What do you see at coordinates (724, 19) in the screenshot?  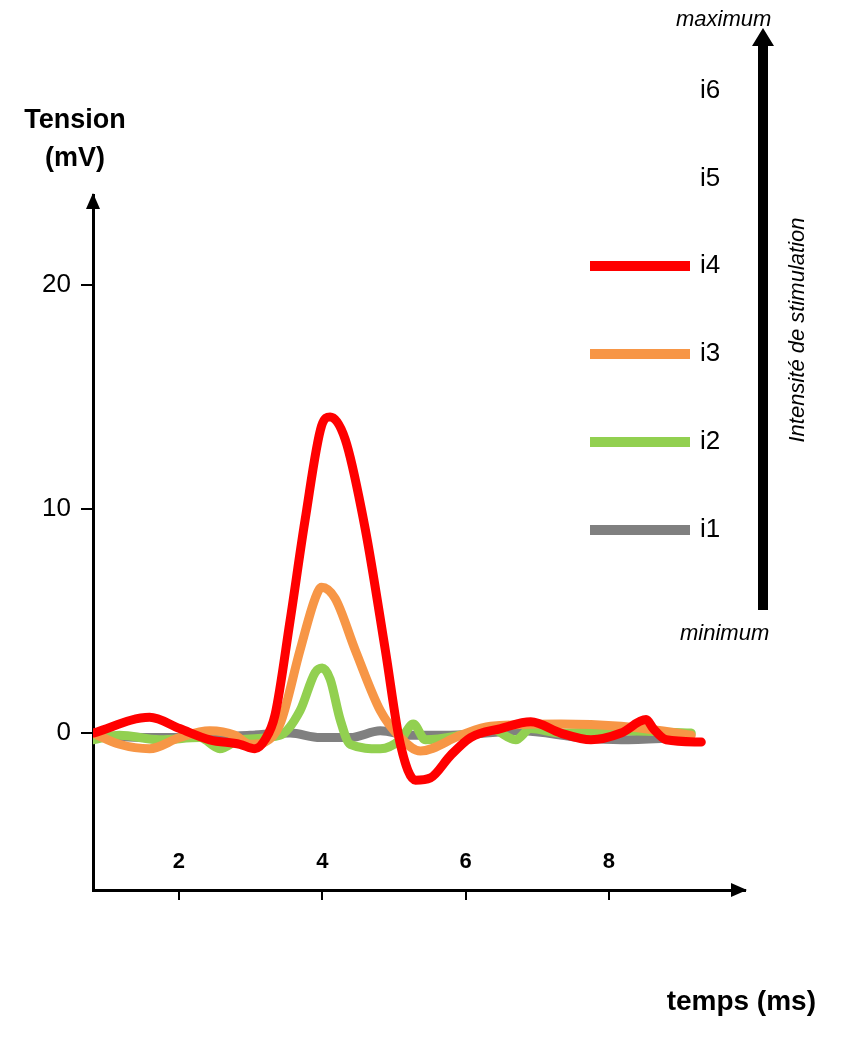 I see `text: maximum` at bounding box center [724, 19].